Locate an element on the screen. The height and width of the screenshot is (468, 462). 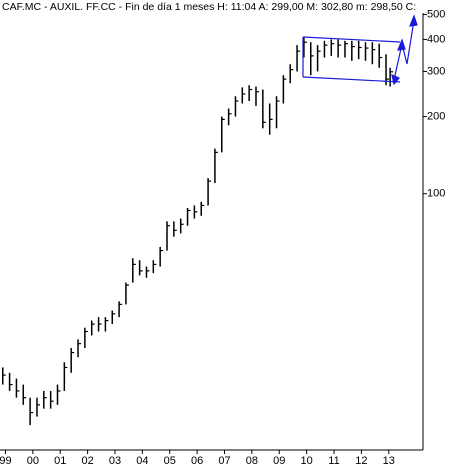
x-tick-label: 10 is located at coordinates (307, 461).